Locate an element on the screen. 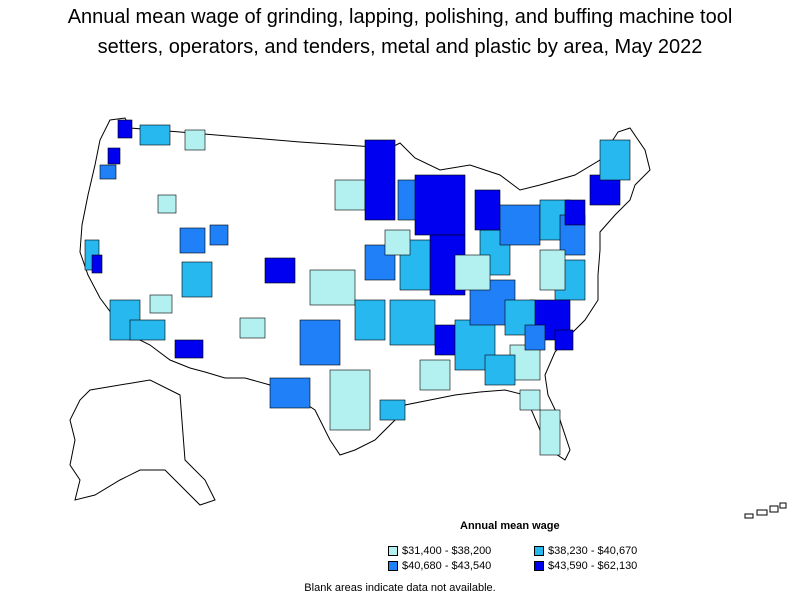  legend-item-2: $38,230 - $40,670 is located at coordinates (585, 551).